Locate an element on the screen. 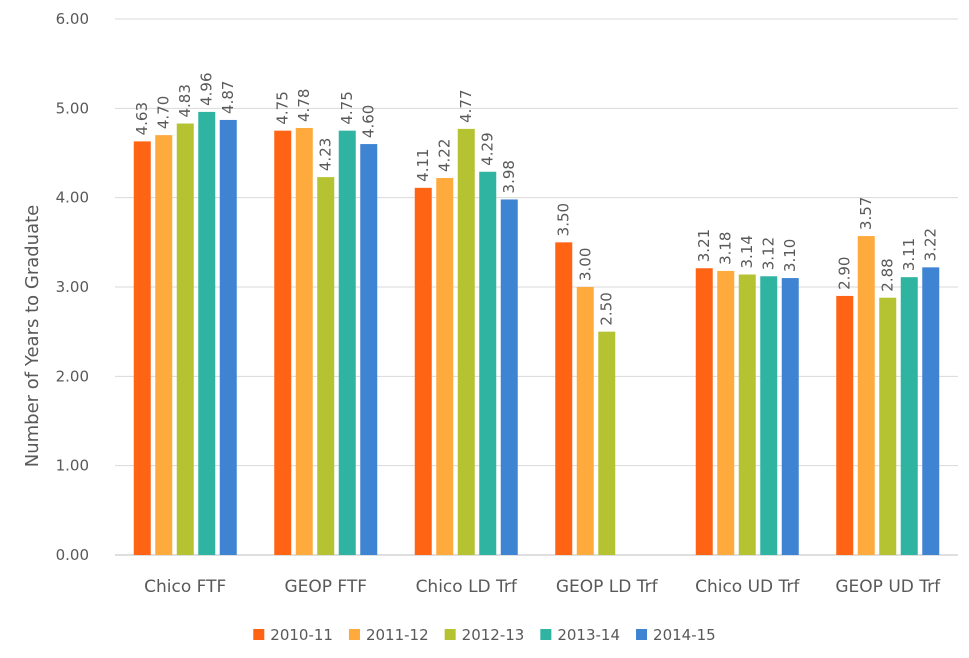 The width and height of the screenshot is (969, 658). y-tick-label: 3.00 is located at coordinates (72, 287).